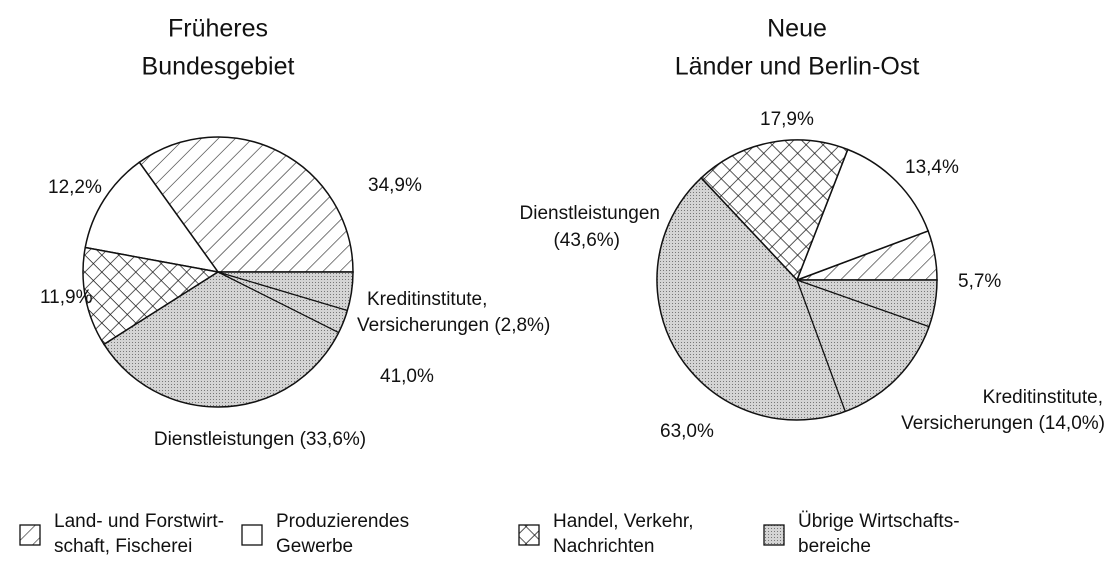 The image size is (1113, 588). Describe the element at coordinates (787, 119) in the screenshot. I see `value-label: 17,9%` at that location.